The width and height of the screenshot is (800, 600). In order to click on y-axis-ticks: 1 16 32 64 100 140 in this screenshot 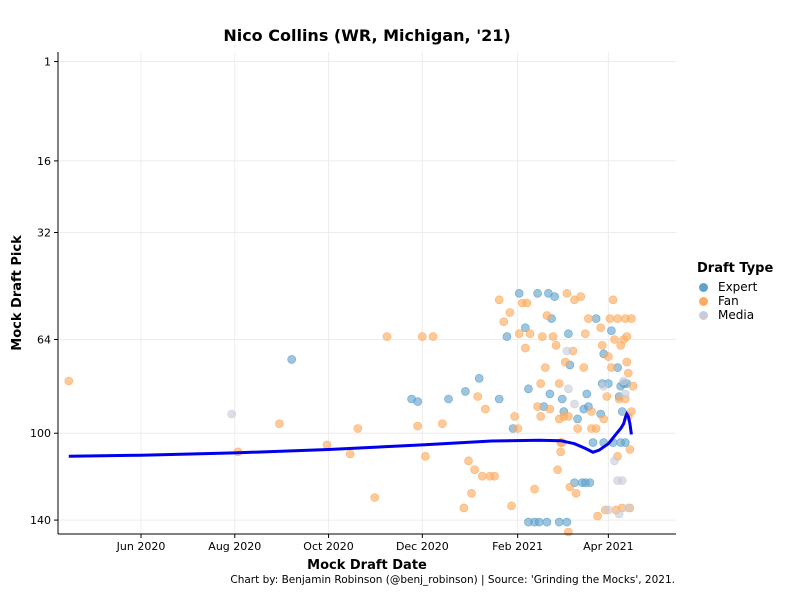, I will do `click(44, 291)`.